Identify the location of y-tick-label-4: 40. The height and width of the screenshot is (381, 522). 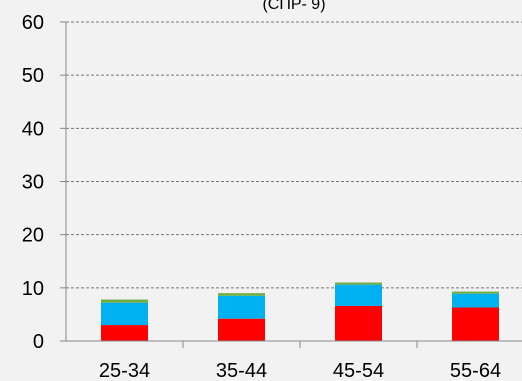
(33, 129).